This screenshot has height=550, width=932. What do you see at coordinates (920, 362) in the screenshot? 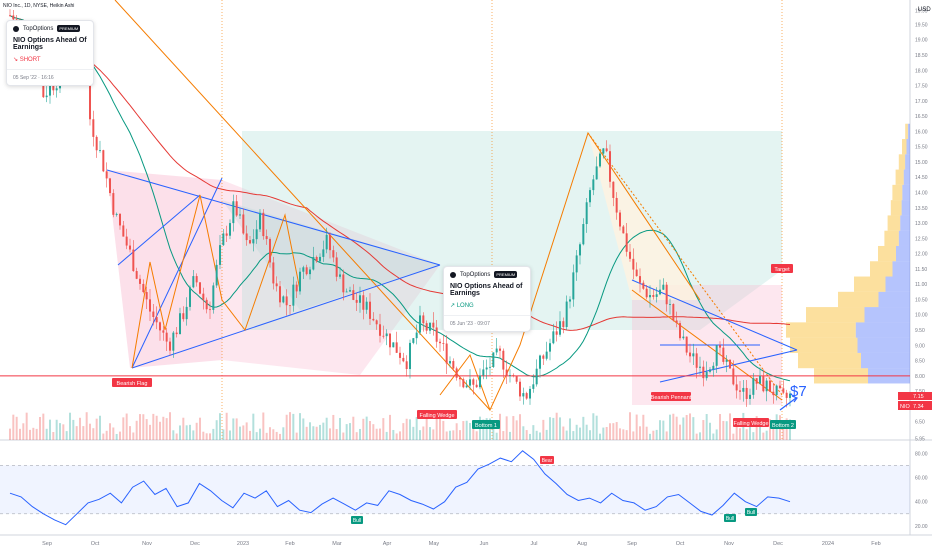
I see `price-tick-label: 8.50` at bounding box center [920, 362].